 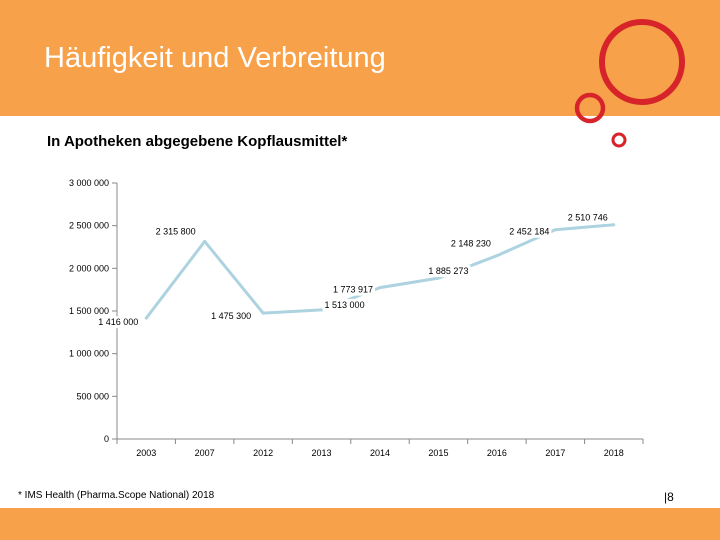 What do you see at coordinates (590, 108) in the screenshot?
I see `medium-ring-icon` at bounding box center [590, 108].